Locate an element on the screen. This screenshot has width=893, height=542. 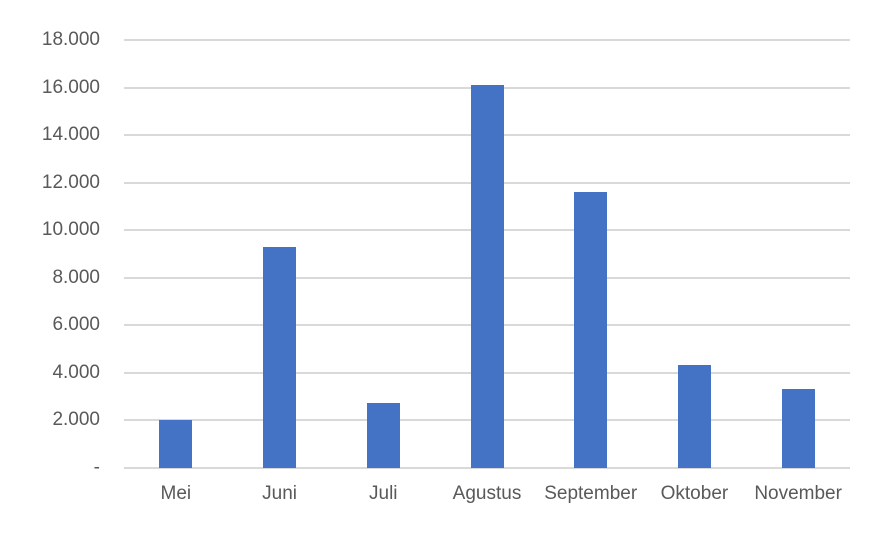
bar-oktober is located at coordinates (694, 416).